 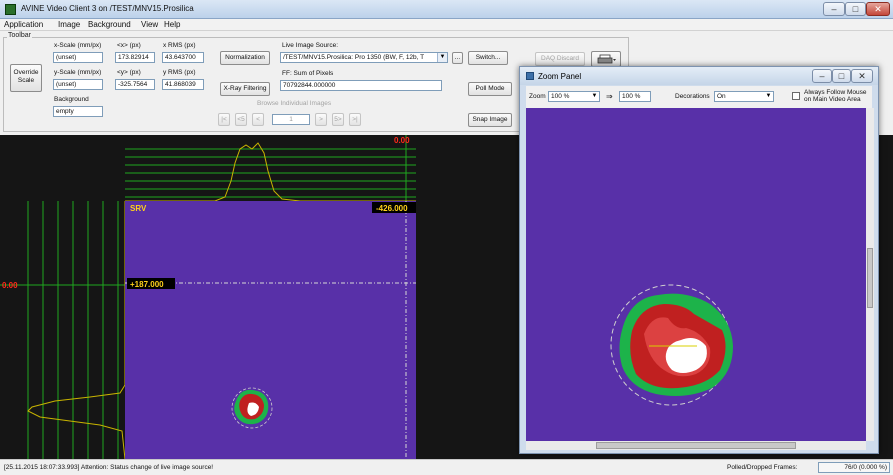 I want to click on live-source-label: Live Image Source:, so click(x=310, y=45).